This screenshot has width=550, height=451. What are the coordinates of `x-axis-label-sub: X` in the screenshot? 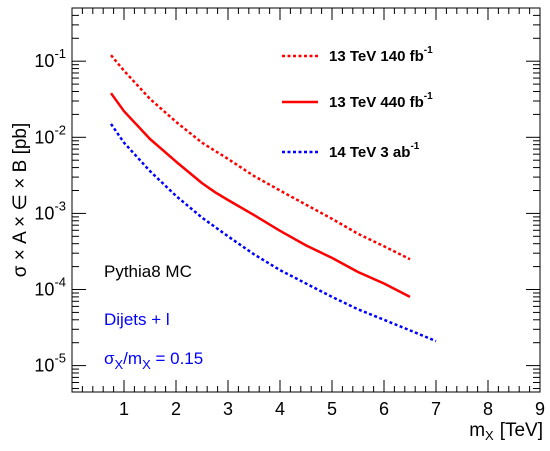 It's located at (489, 435).